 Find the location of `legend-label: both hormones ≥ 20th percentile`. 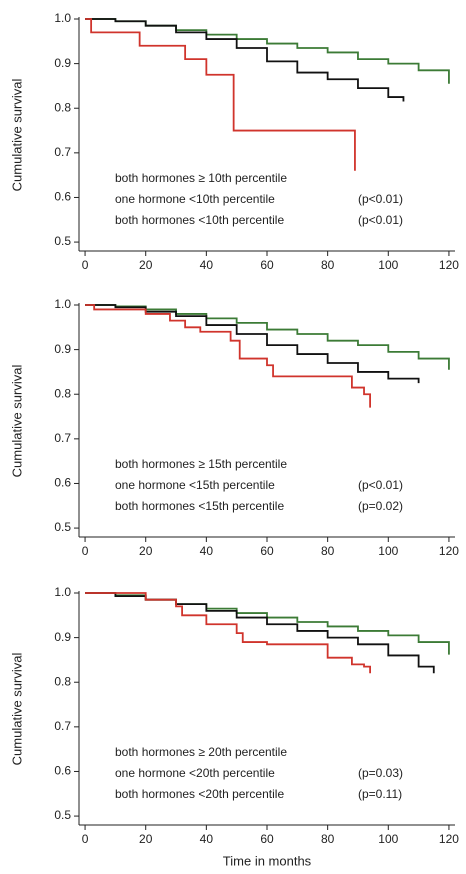

legend-label: both hormones ≥ 20th percentile is located at coordinates (201, 752).